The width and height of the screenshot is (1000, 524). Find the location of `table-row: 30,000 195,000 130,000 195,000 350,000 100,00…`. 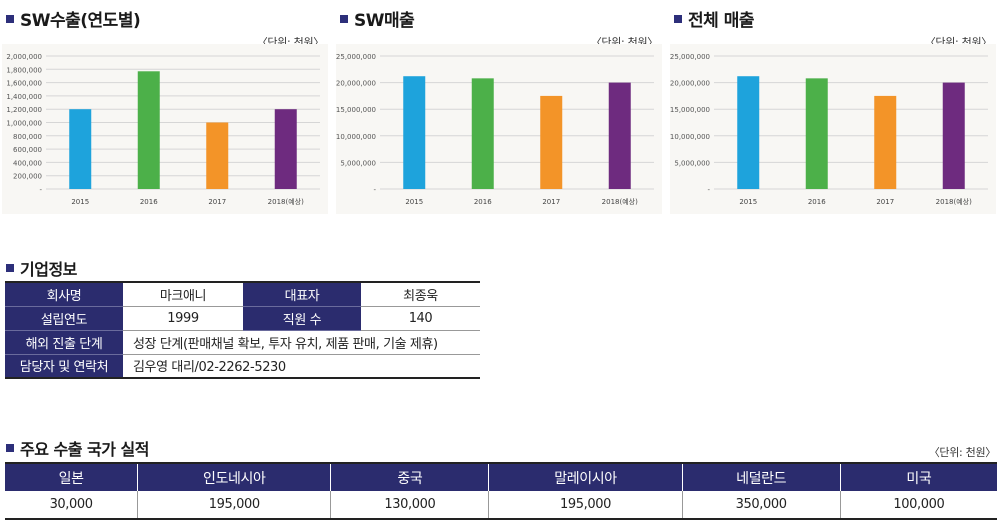

table-row: 30,000 195,000 130,000 195,000 350,000 100,00… is located at coordinates (501, 505).